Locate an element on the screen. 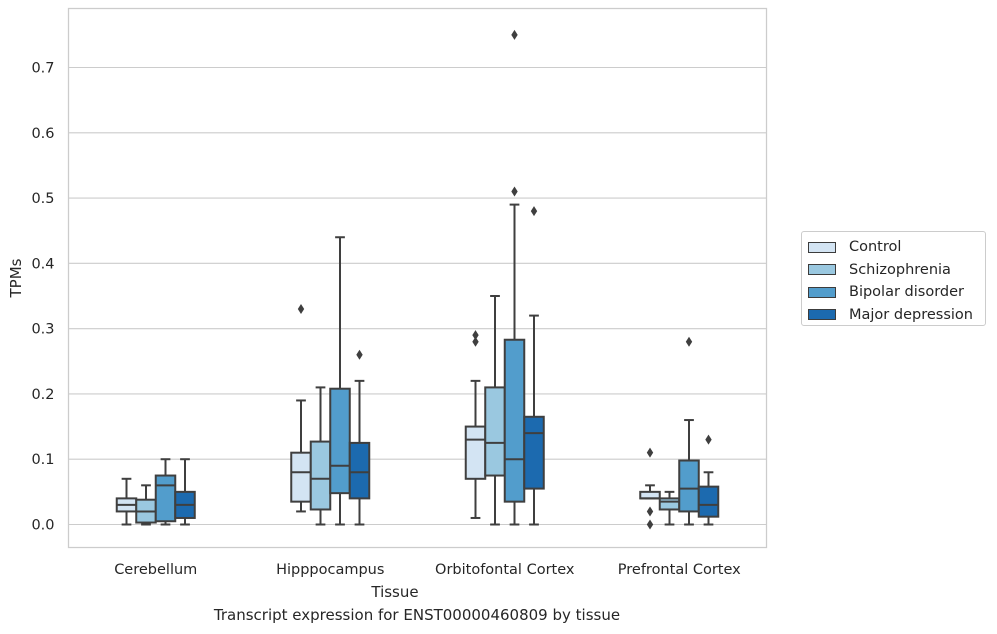  legend-item-bipolar-disorder: Bipolar disorder is located at coordinates (893, 292).